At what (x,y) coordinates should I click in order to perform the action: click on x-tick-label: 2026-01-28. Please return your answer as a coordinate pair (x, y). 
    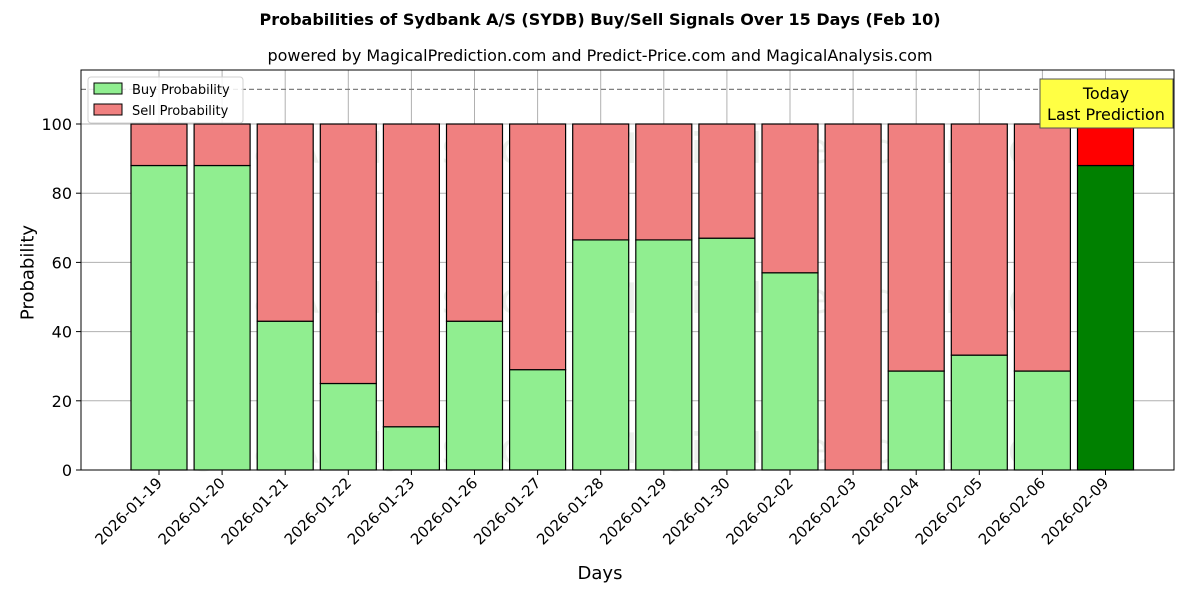
    Looking at the image, I should click on (570, 511).